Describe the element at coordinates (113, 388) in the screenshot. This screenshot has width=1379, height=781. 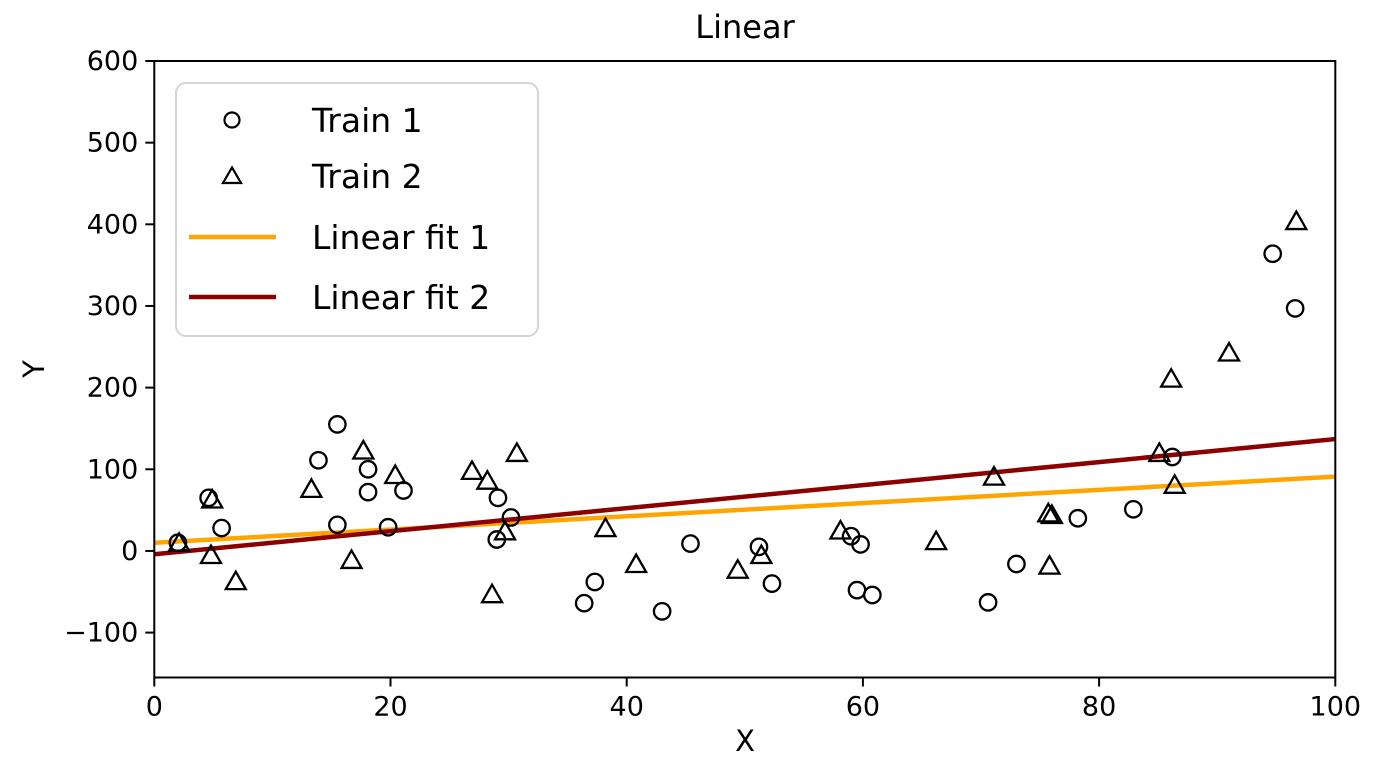
I see `y-tick-label: 200` at that location.